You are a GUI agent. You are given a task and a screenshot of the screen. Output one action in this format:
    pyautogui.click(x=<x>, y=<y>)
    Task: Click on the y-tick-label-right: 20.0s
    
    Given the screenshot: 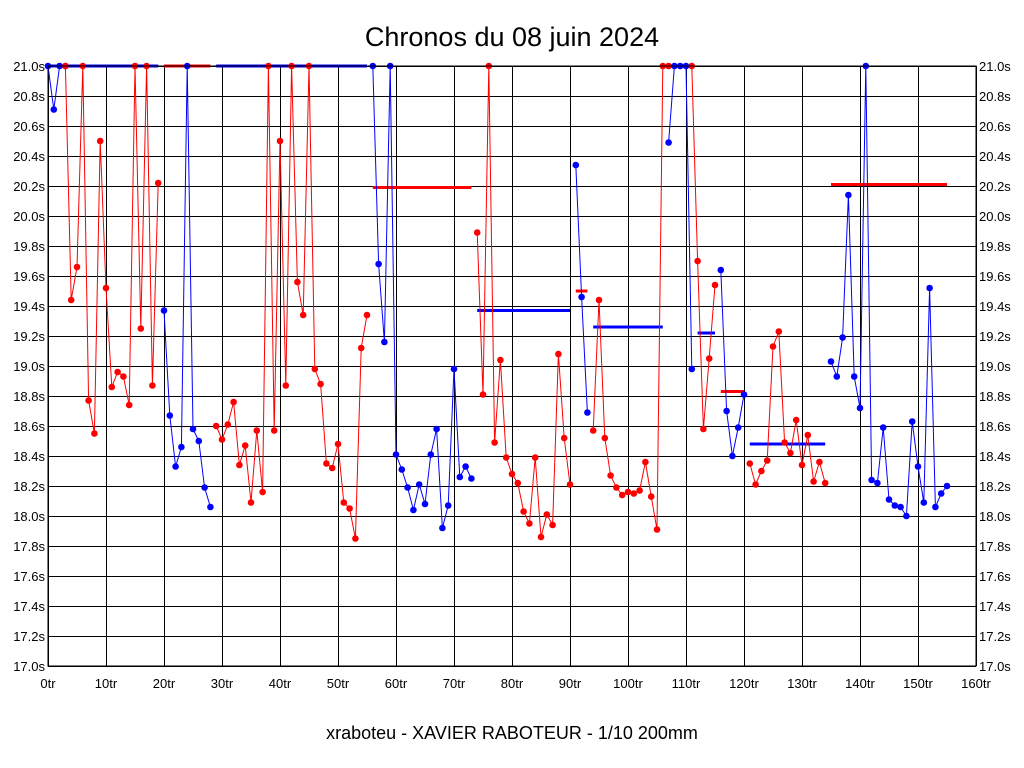 What is the action you would take?
    pyautogui.click(x=995, y=216)
    